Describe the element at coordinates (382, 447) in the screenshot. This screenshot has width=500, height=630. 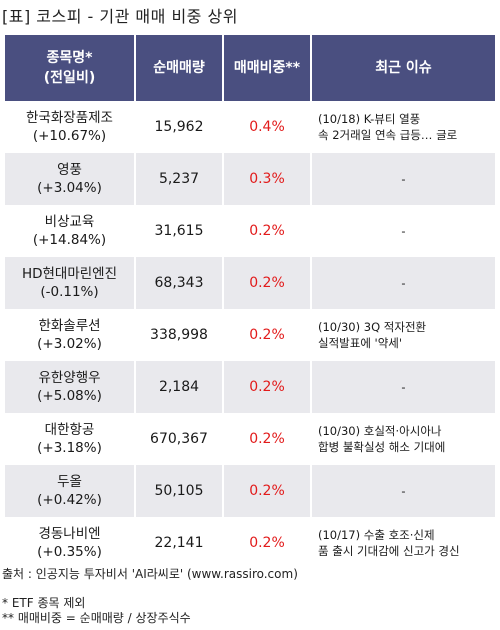
I see `issue-line: 합병 불확실성 해소 기대에` at that location.